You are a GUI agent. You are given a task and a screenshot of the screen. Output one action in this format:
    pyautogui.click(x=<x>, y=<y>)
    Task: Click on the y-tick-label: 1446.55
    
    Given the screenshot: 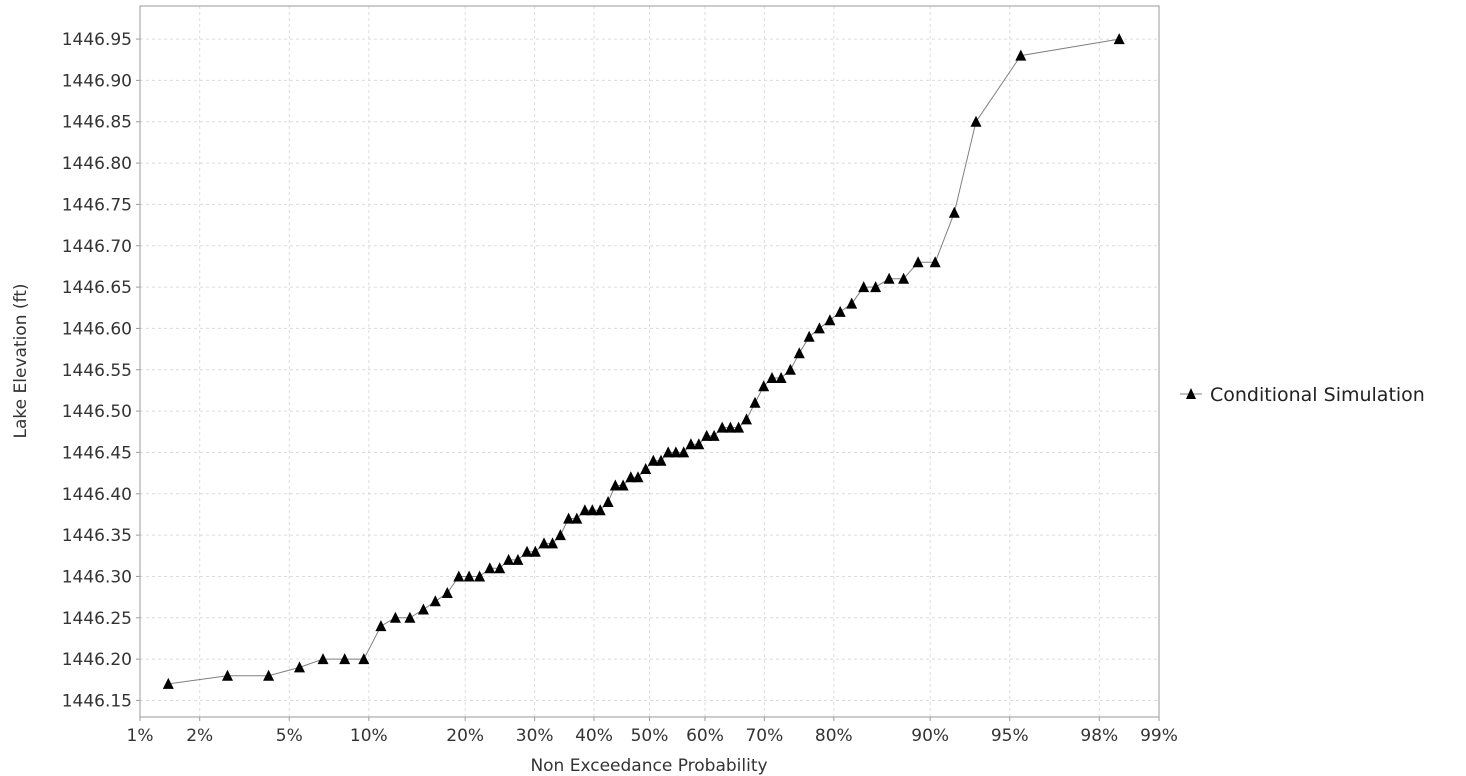 What is the action you would take?
    pyautogui.click(x=97, y=371)
    